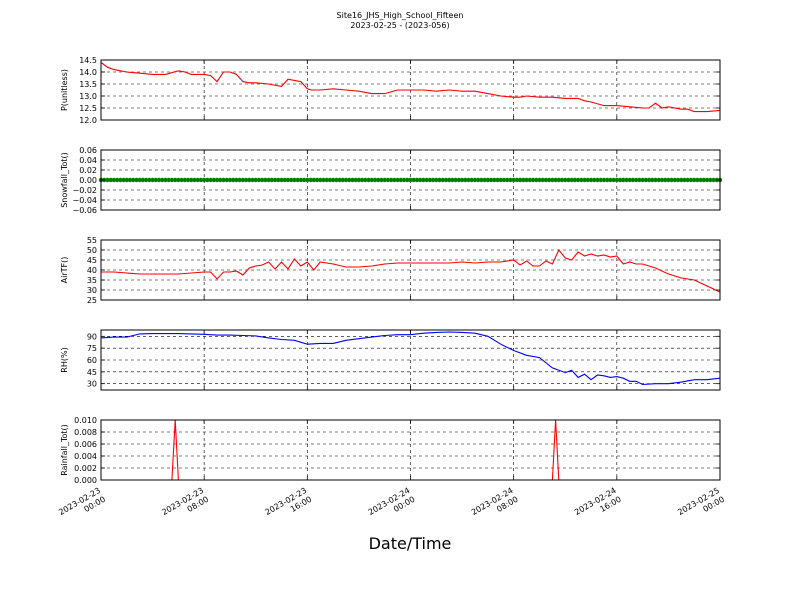 The image size is (800, 600). What do you see at coordinates (64, 270) in the screenshot?
I see `airtf-ylabel: AirTF()` at bounding box center [64, 270].